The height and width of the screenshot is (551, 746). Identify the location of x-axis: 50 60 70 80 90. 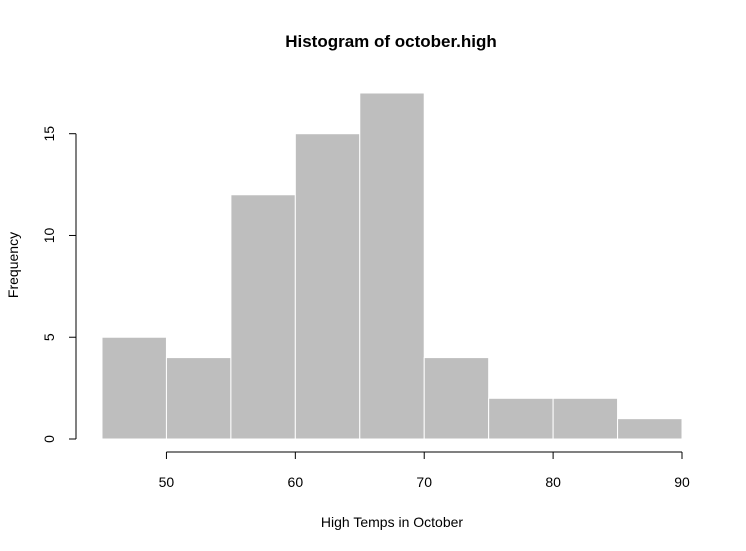
(424, 470).